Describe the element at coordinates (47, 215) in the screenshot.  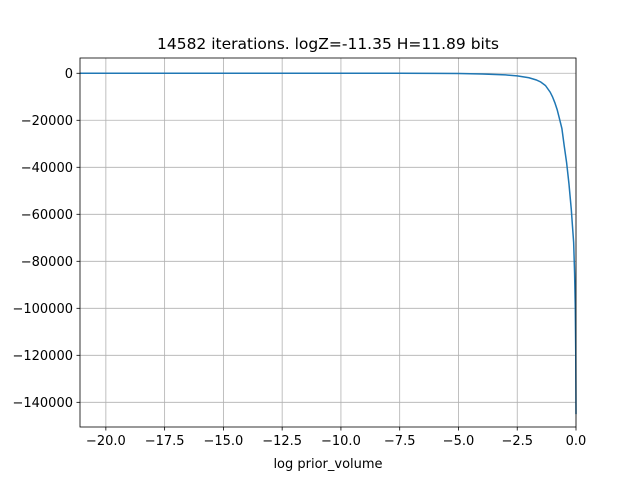
I see `y-tick-label: −60000` at that location.